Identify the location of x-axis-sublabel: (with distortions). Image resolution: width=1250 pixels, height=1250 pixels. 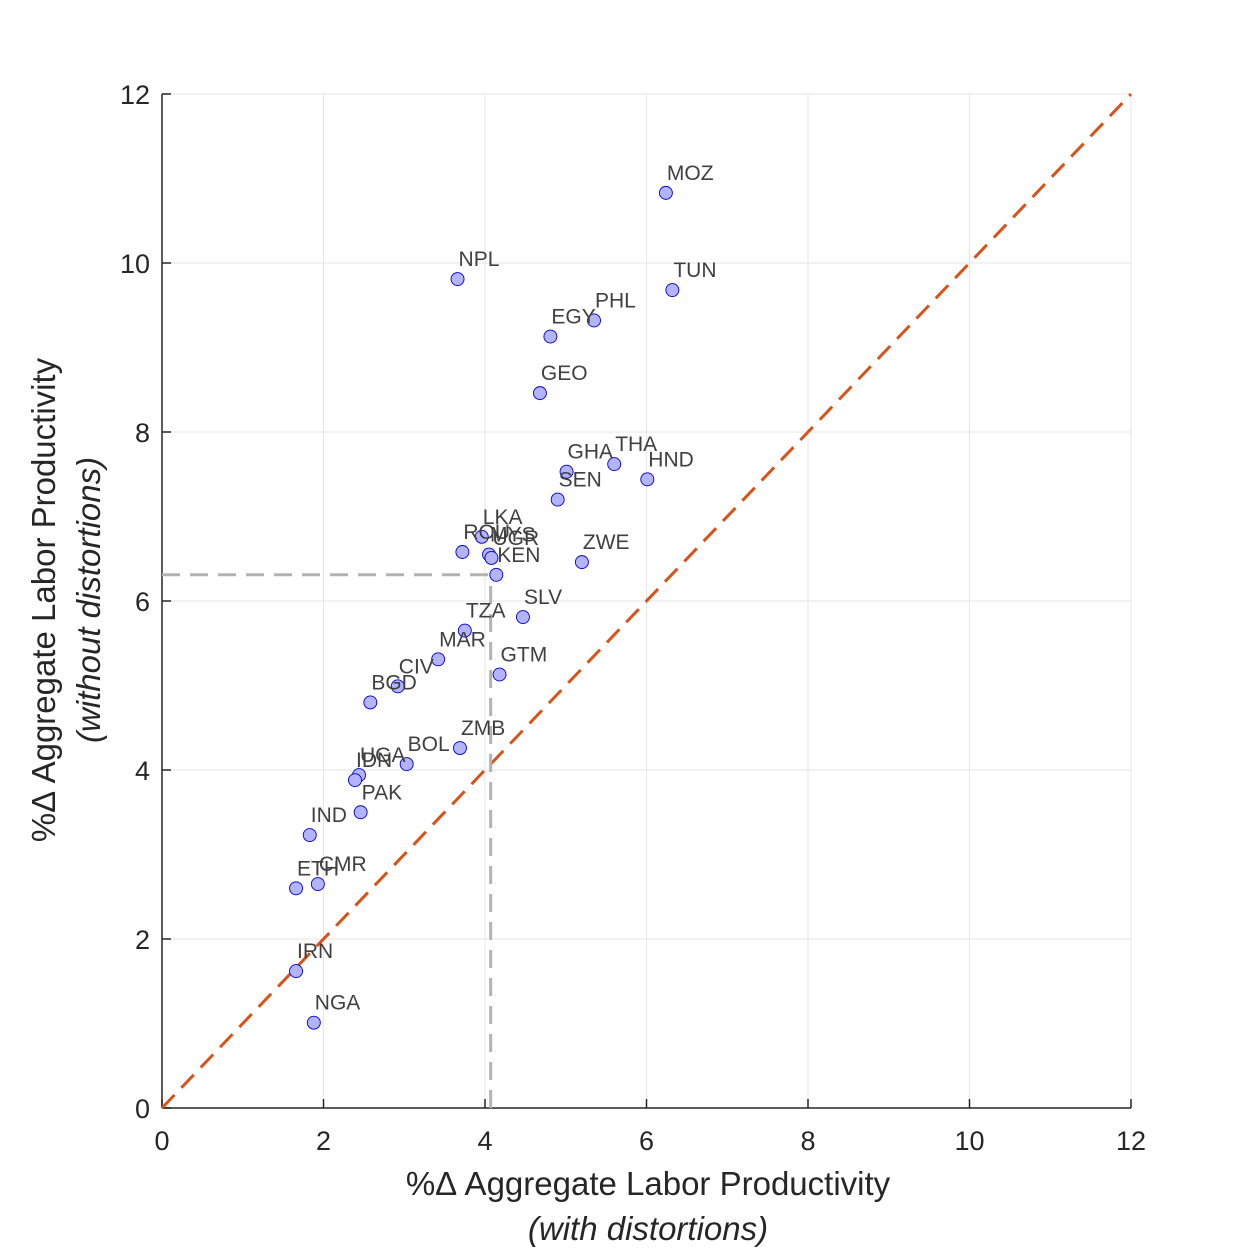
(648, 1228).